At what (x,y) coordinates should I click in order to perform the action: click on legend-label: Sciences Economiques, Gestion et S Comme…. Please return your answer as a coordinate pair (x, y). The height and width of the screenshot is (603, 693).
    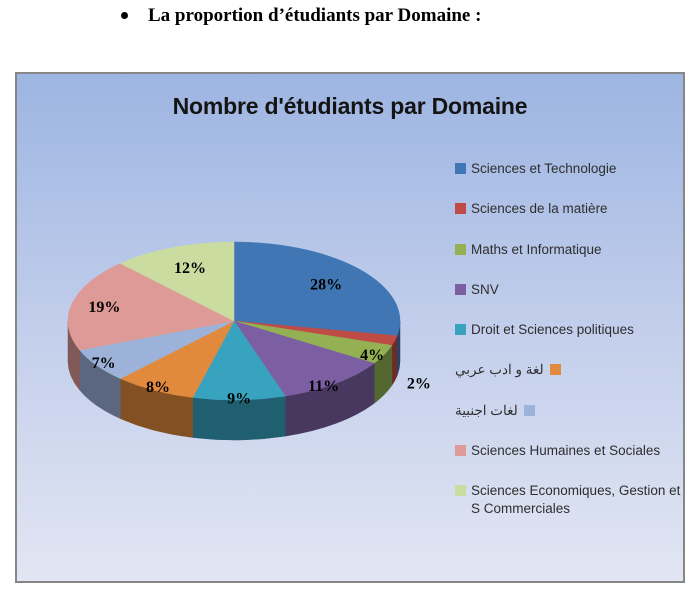
    Looking at the image, I should click on (576, 499).